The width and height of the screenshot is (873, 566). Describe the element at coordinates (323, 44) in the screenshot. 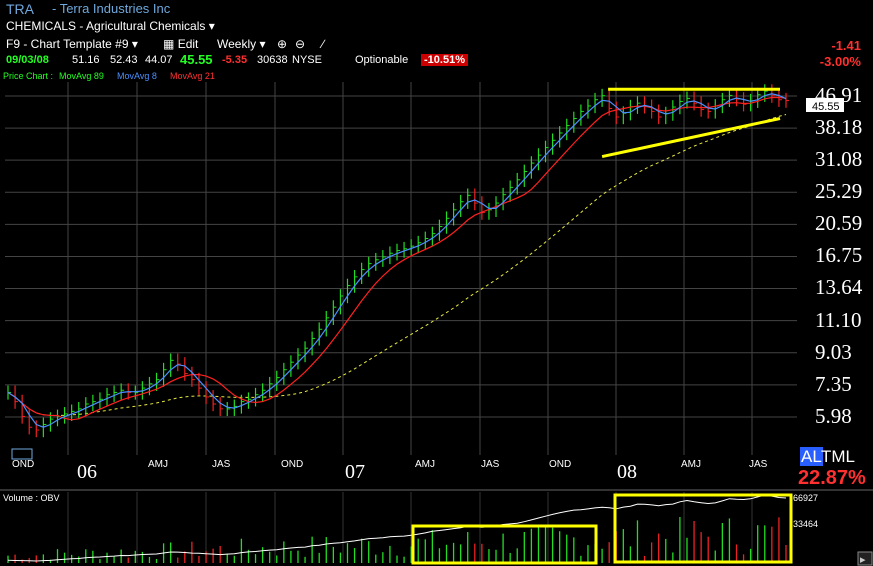

I see `draw-tool-icon: ∕` at that location.